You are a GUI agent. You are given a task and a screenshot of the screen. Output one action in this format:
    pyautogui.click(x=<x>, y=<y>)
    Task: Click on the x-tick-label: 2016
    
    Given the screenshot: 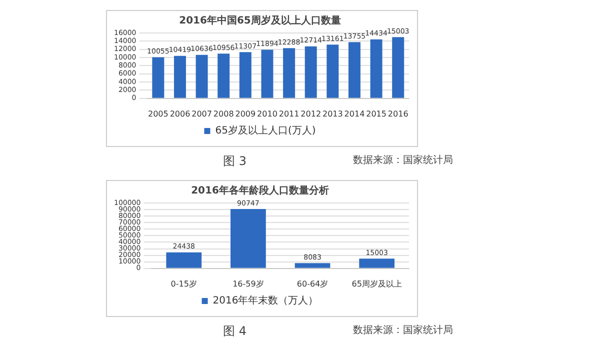 What is the action you would take?
    pyautogui.click(x=398, y=113)
    